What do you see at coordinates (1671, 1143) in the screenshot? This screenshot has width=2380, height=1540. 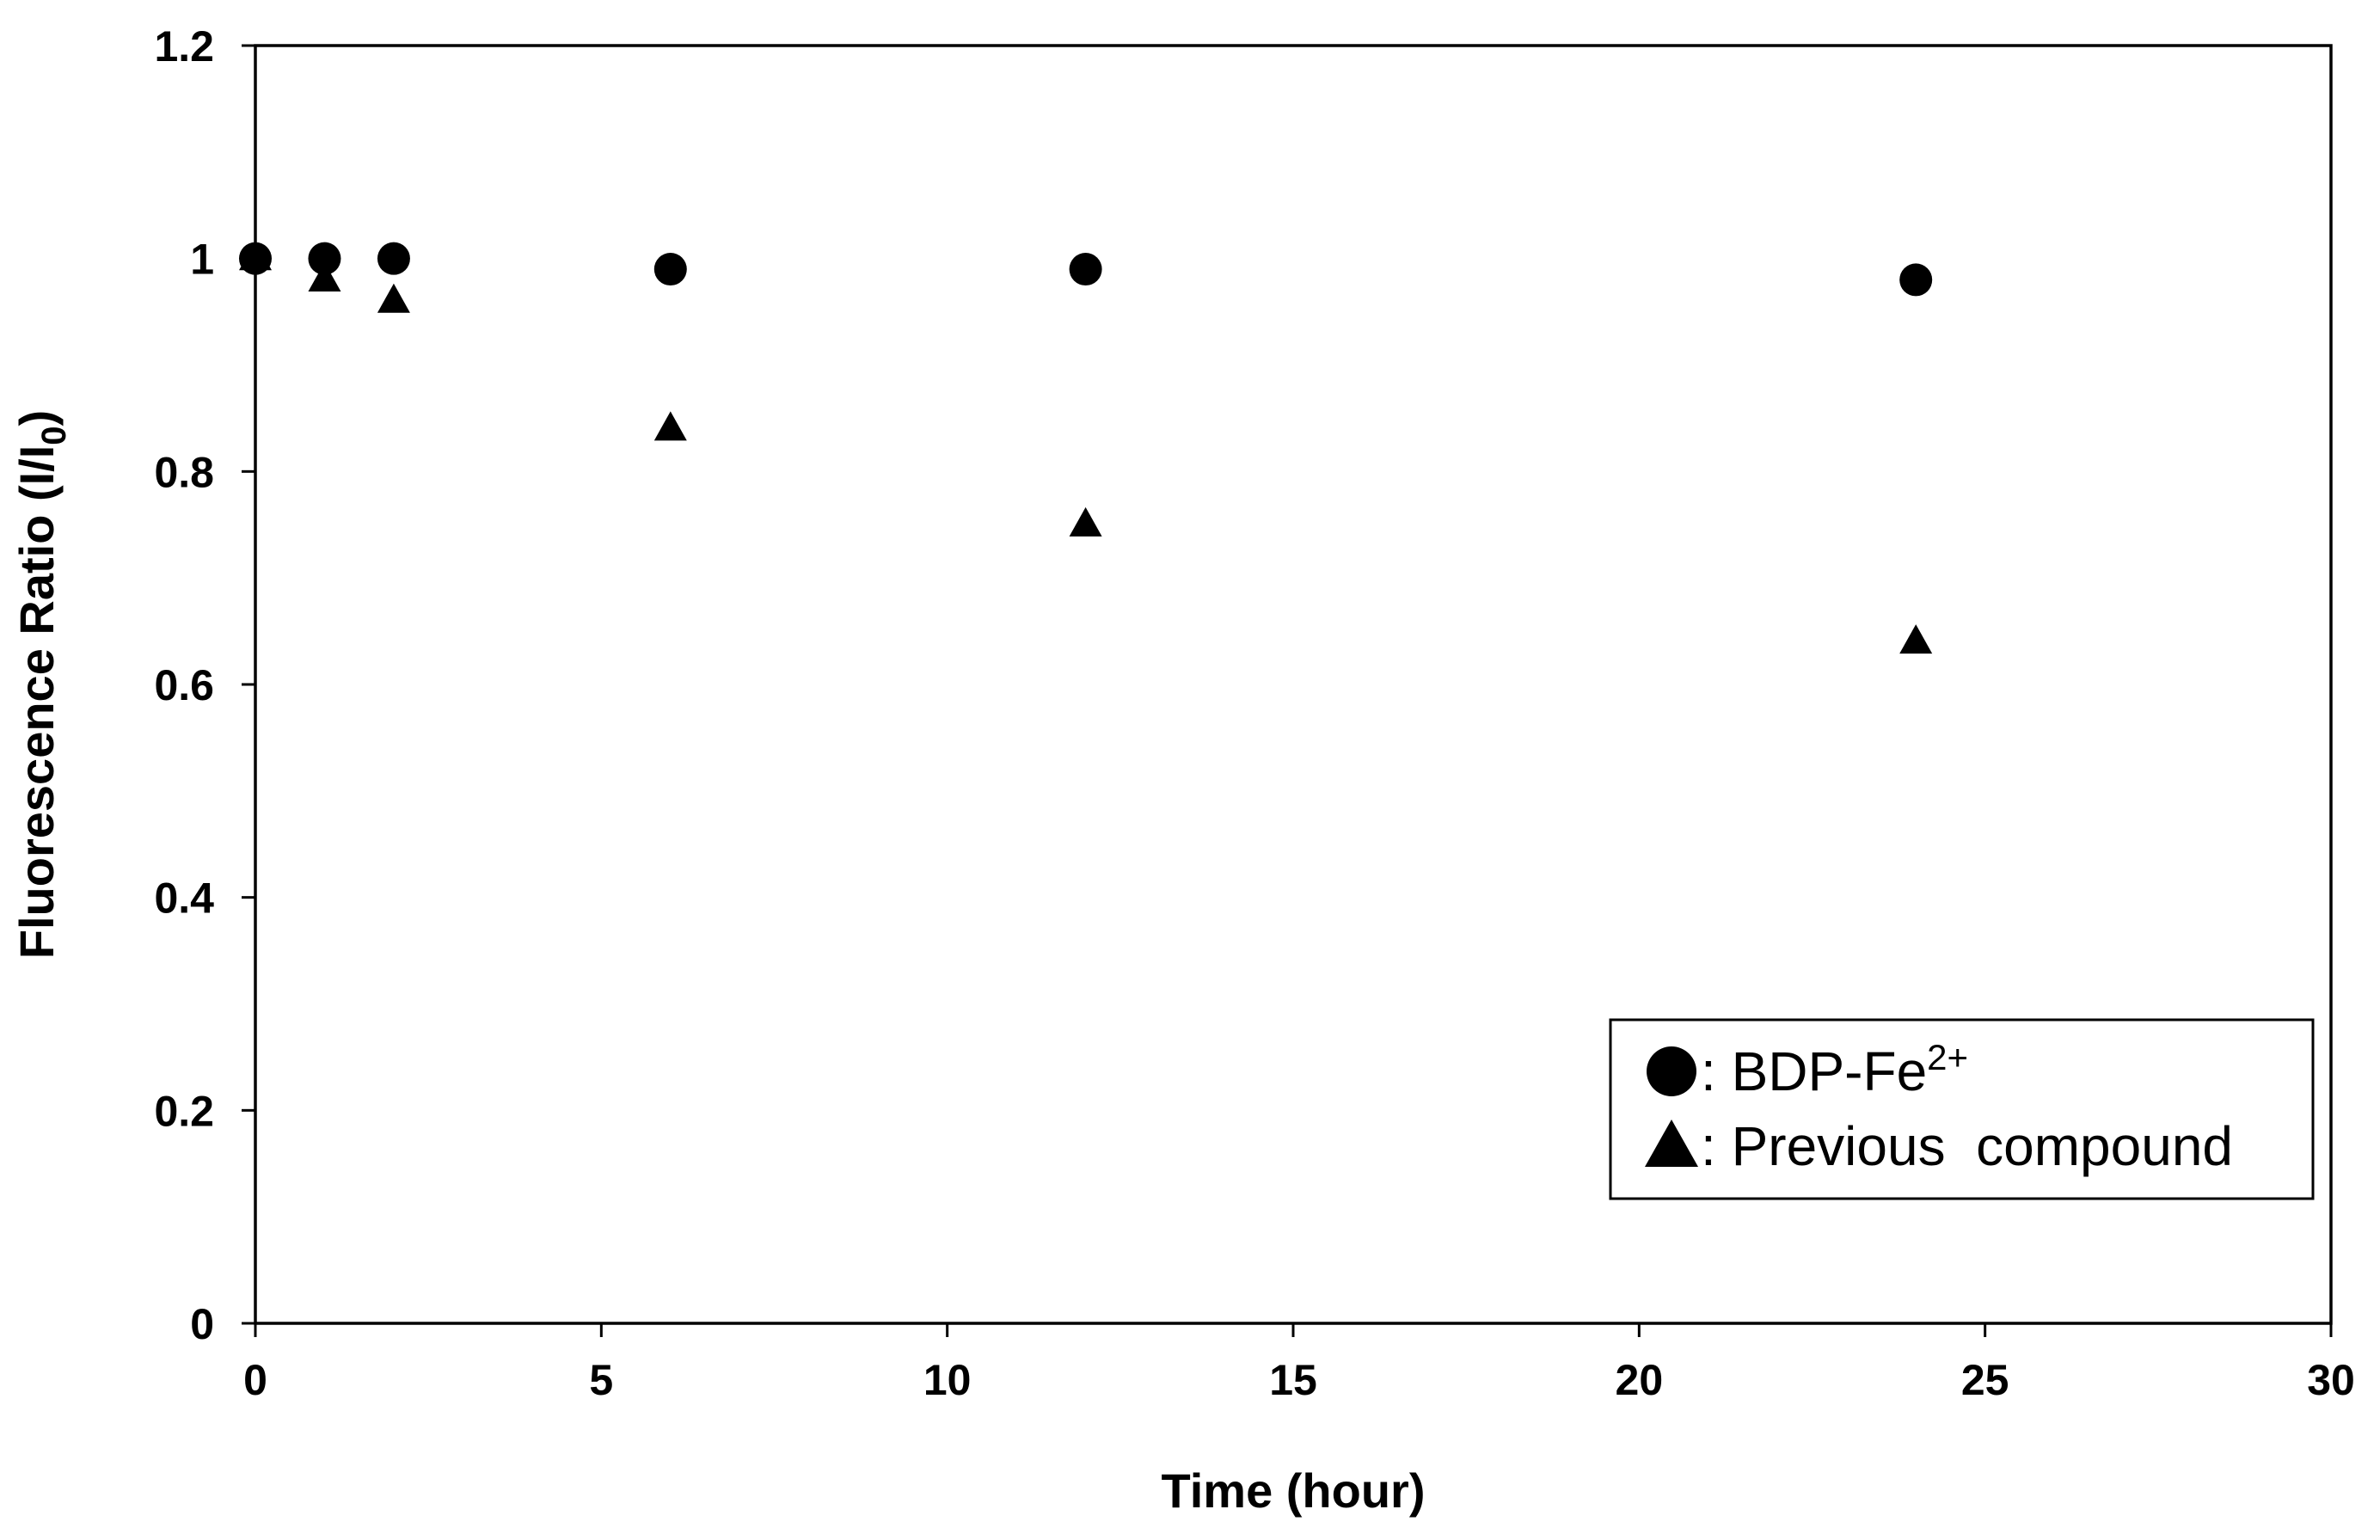 I see `legend-triangle-marker` at bounding box center [1671, 1143].